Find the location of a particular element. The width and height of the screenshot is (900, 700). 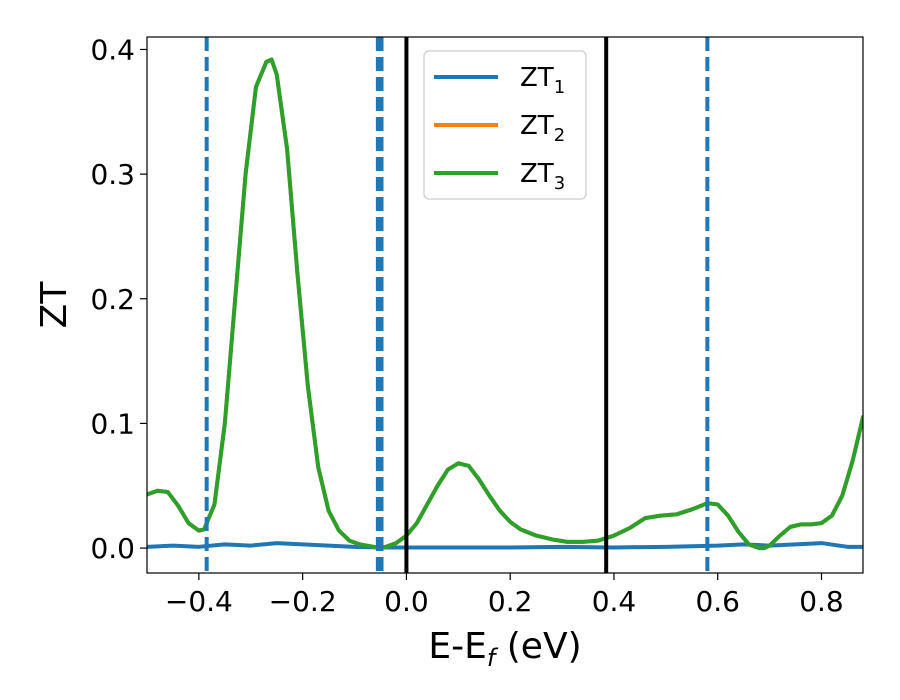

x-tick-label: 0.2 is located at coordinates (510, 601).